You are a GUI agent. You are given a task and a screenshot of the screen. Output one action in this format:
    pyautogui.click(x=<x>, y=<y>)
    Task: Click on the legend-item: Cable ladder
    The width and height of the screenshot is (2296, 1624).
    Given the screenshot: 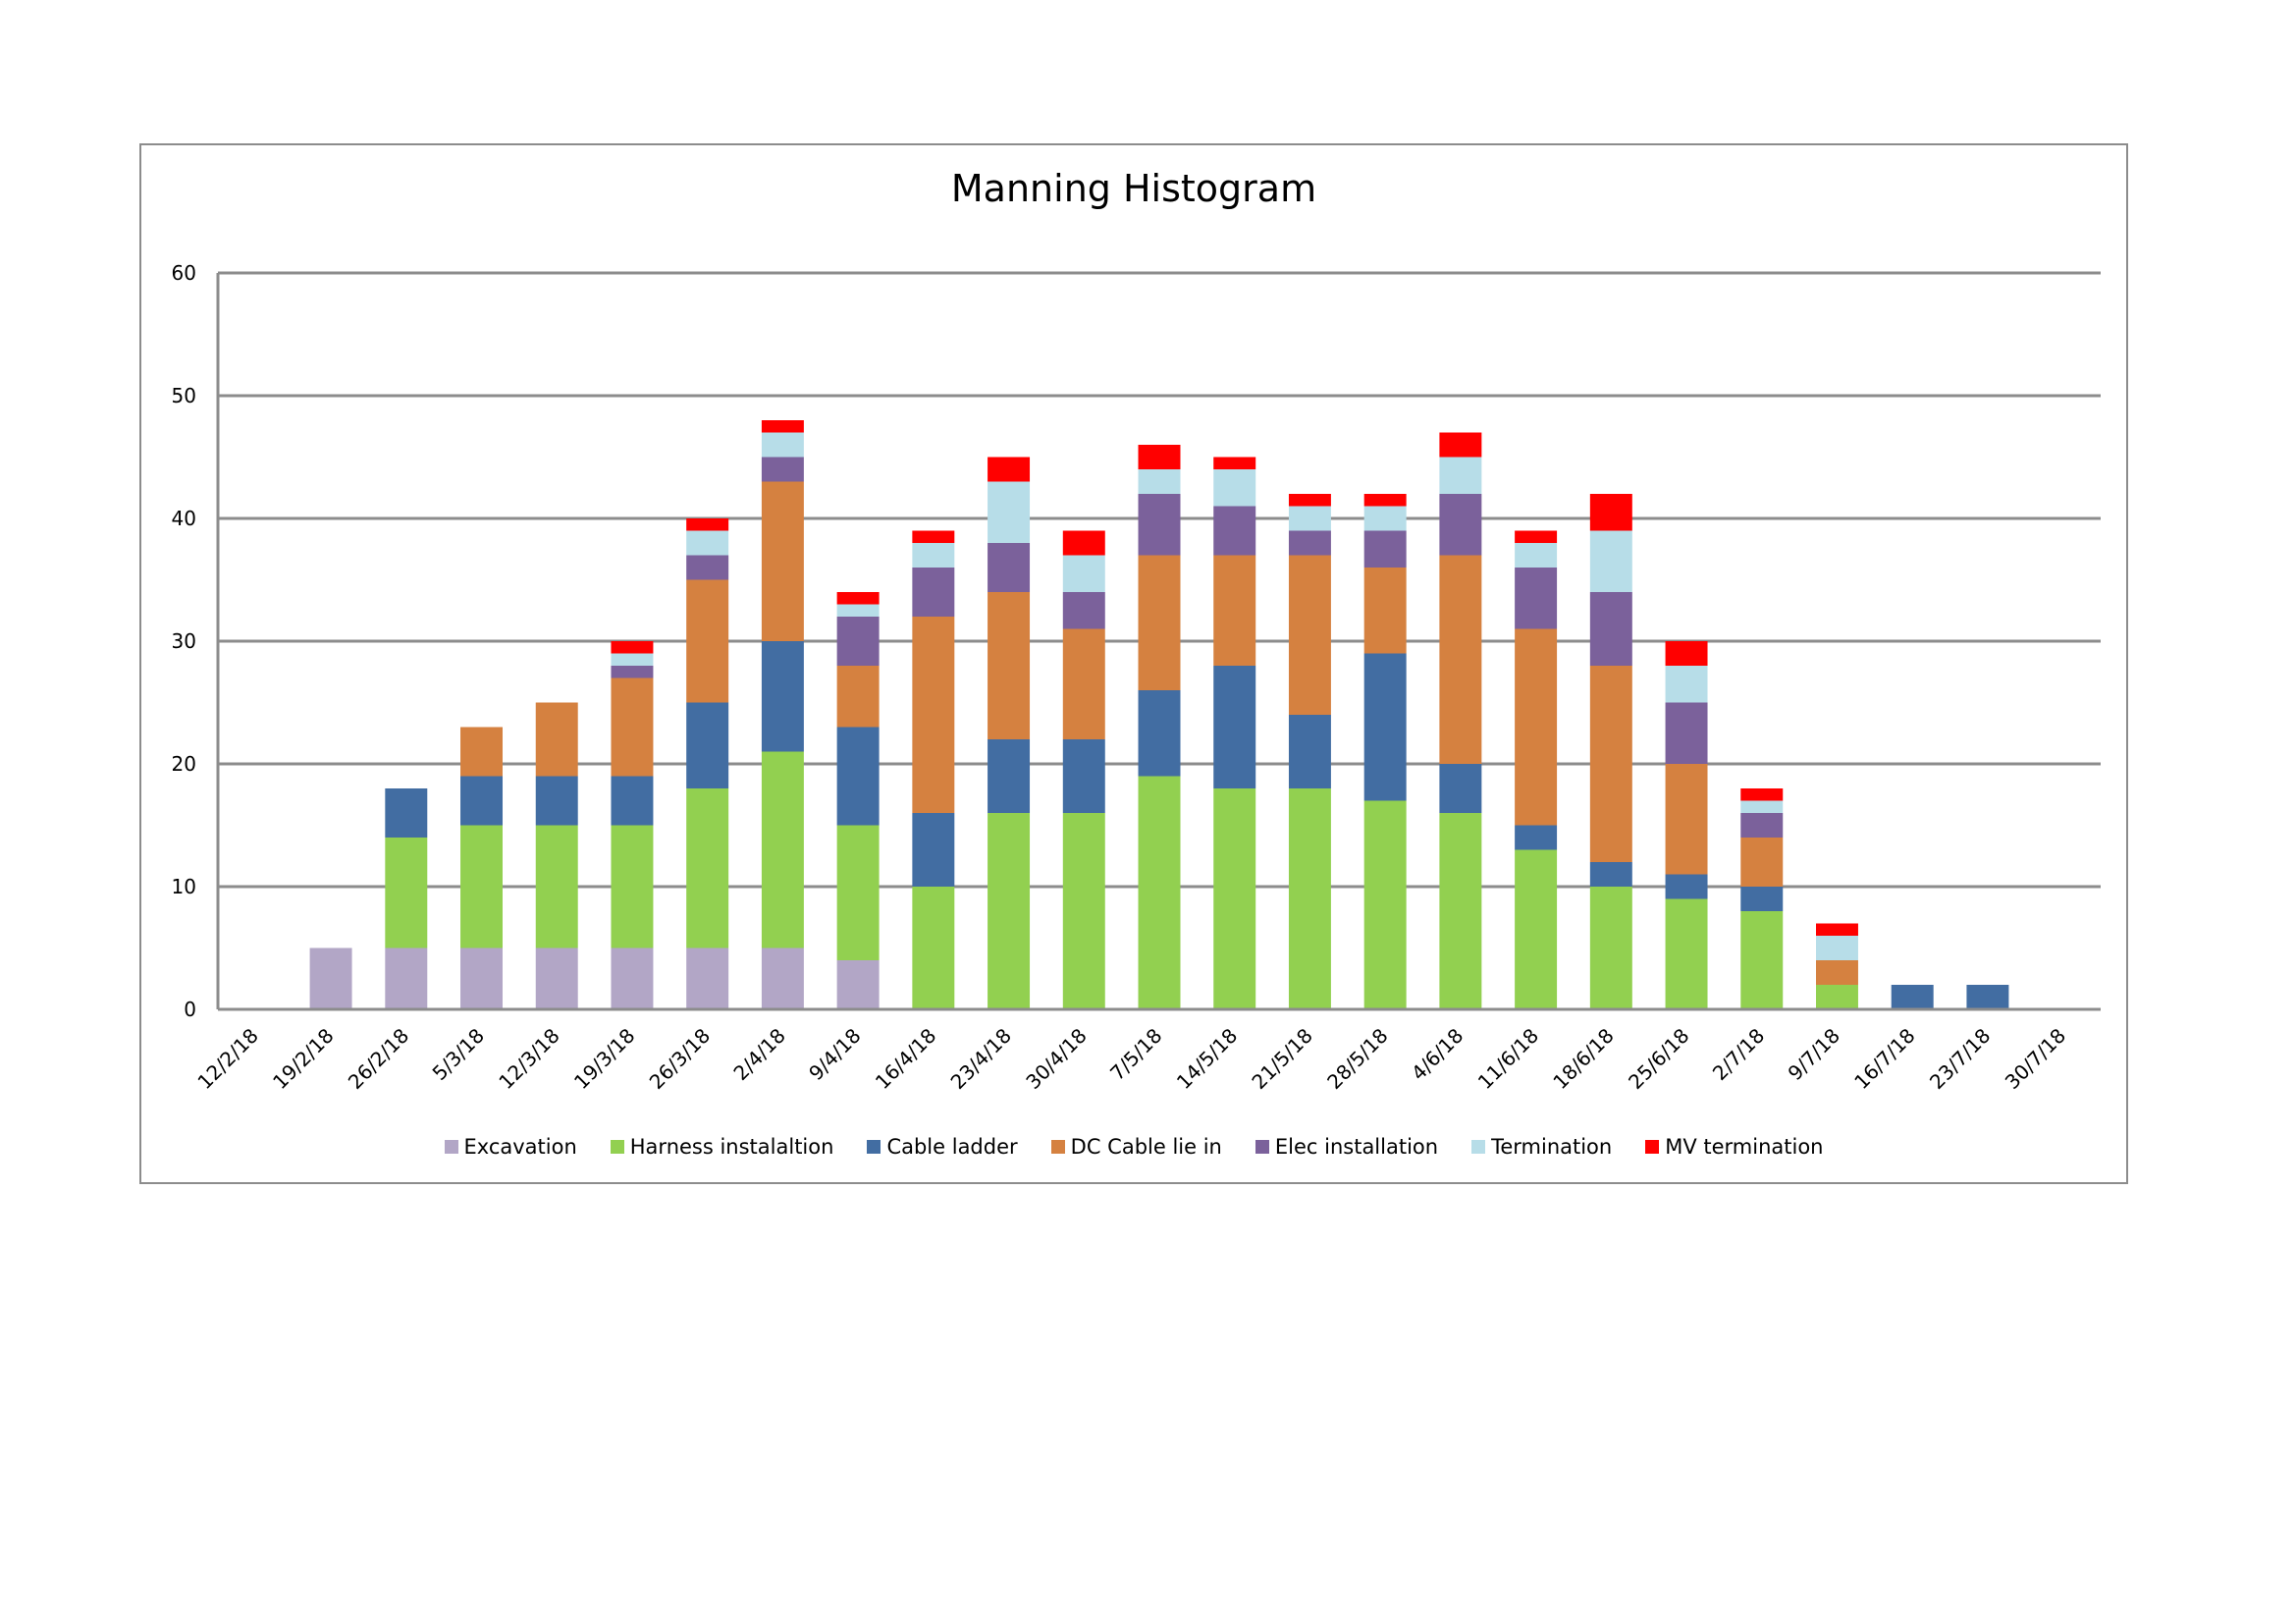 What is the action you would take?
    pyautogui.click(x=942, y=1147)
    